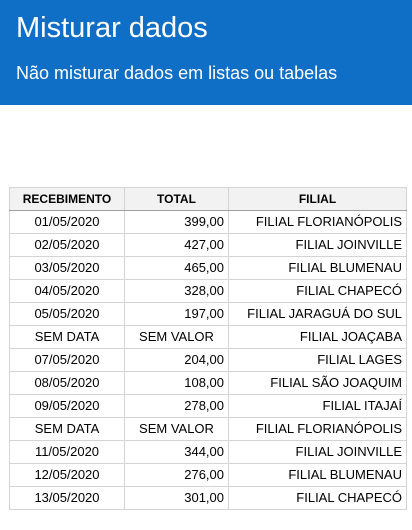  I want to click on cell-recebimento: 07/05/2020, so click(67, 360).